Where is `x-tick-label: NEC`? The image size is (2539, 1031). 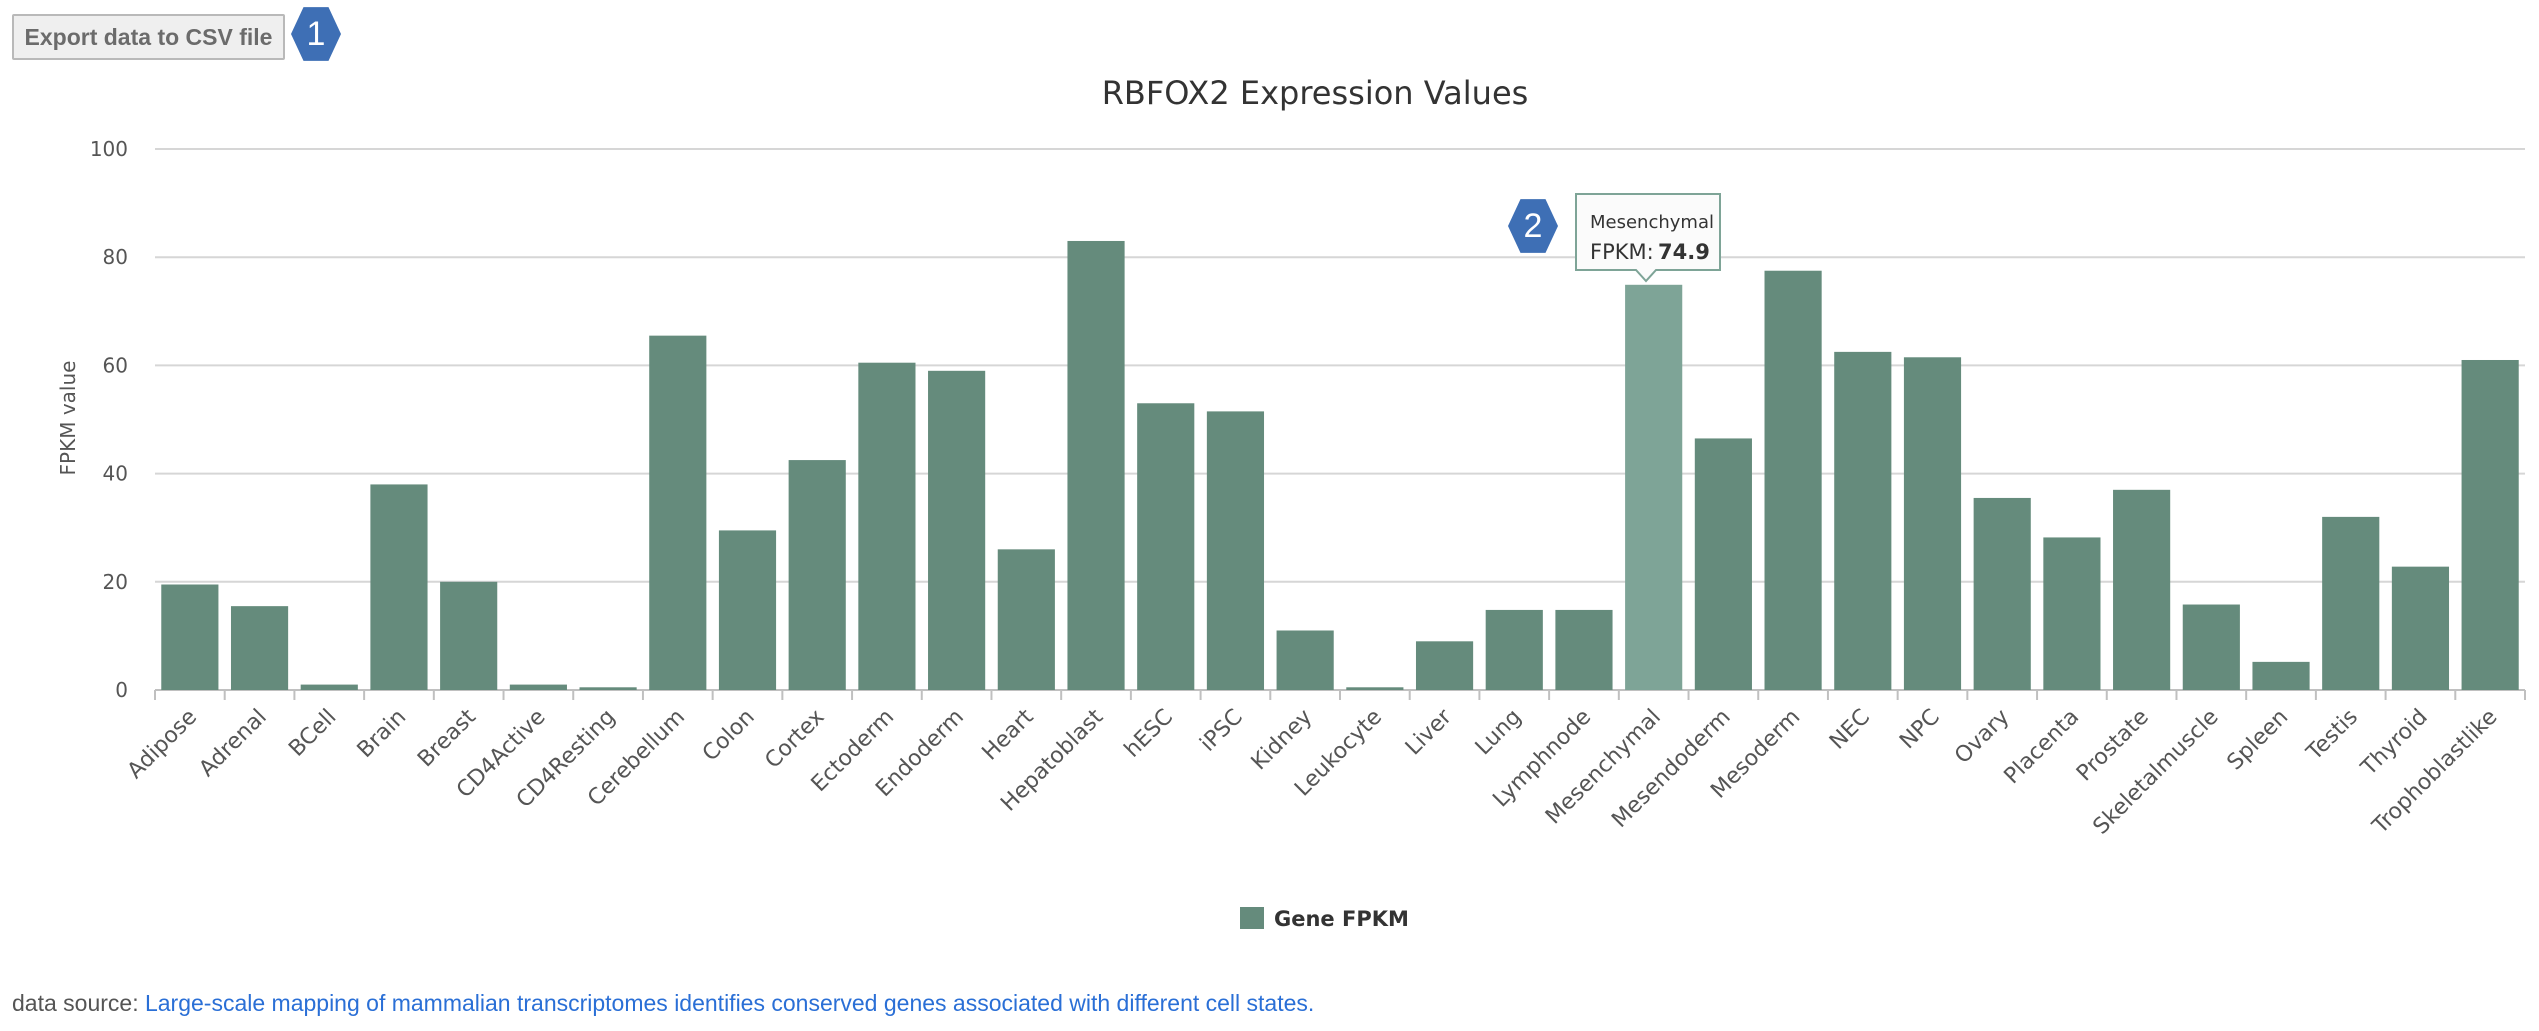 x-tick-label: NEC is located at coordinates (1850, 730).